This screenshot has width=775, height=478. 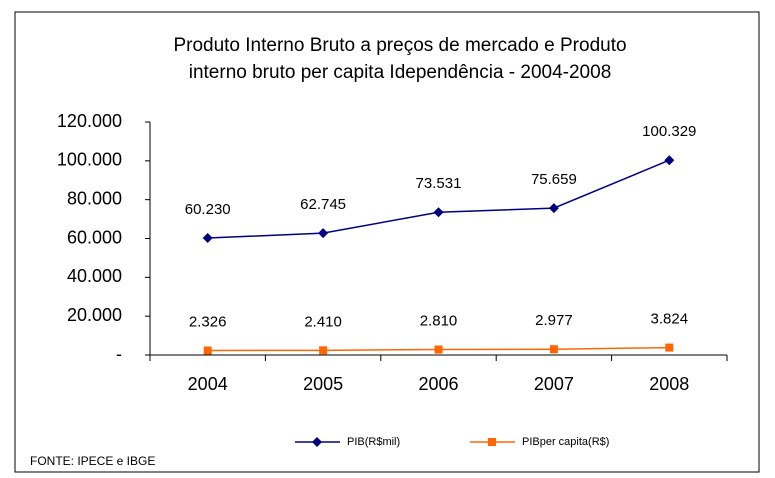 What do you see at coordinates (565, 442) in the screenshot?
I see `legend-label: PIBper capita(R$)` at bounding box center [565, 442].